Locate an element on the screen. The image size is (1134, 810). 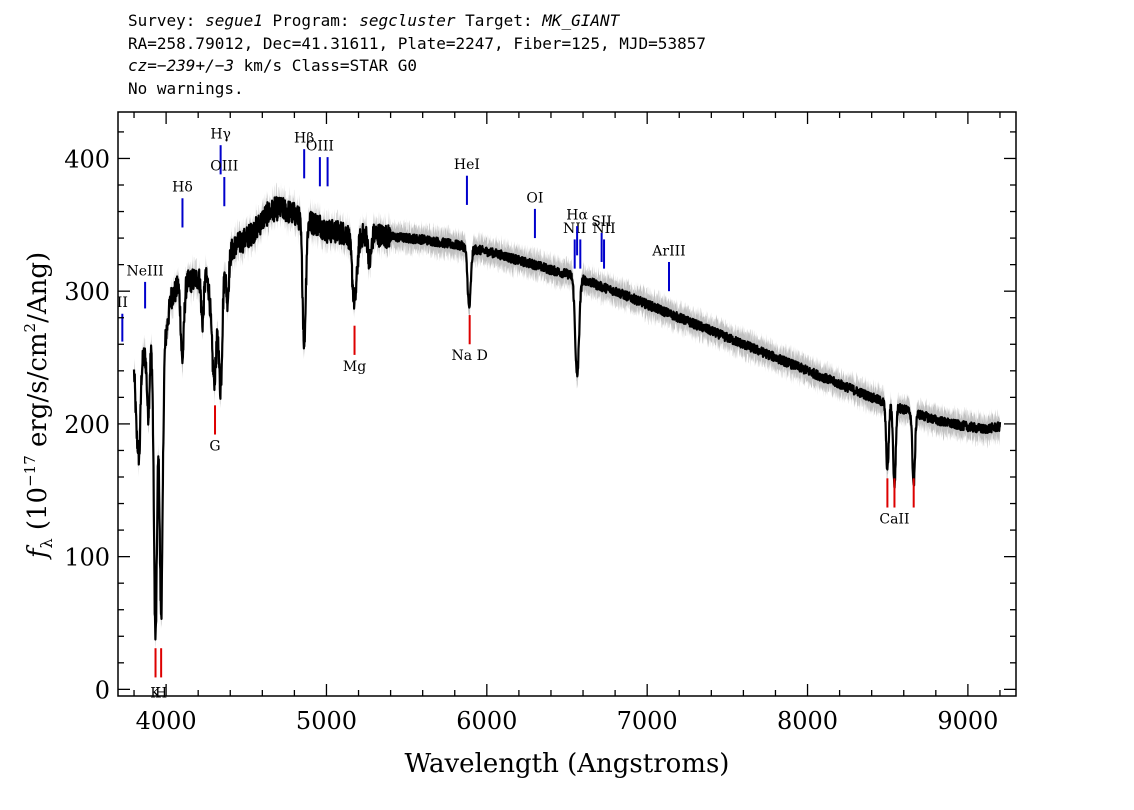
class-text: km/s Class=STAR G0 is located at coordinates (325, 65).